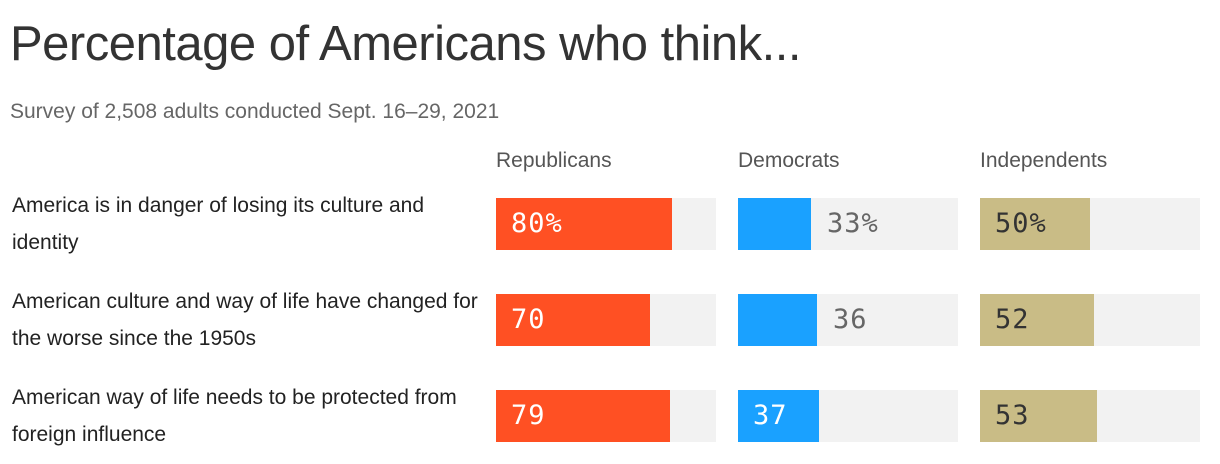  Describe the element at coordinates (528, 415) in the screenshot. I see `data-label: 79` at that location.